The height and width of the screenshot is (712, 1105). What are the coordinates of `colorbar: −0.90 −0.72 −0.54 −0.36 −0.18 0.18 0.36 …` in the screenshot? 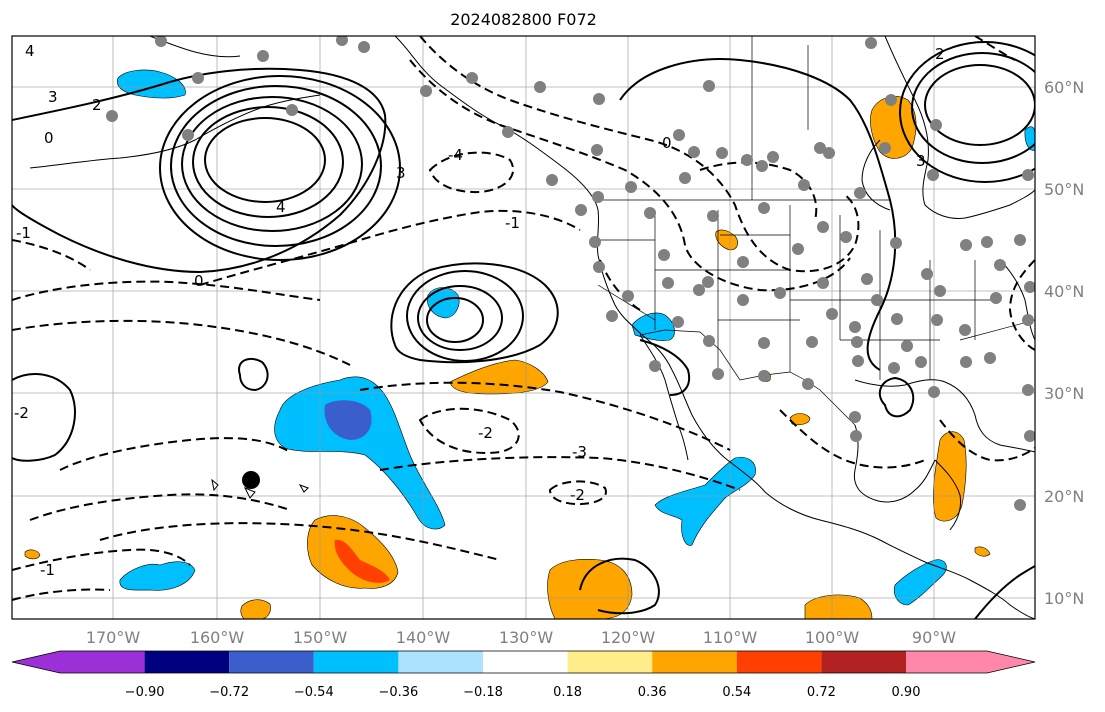 It's located at (523, 675).